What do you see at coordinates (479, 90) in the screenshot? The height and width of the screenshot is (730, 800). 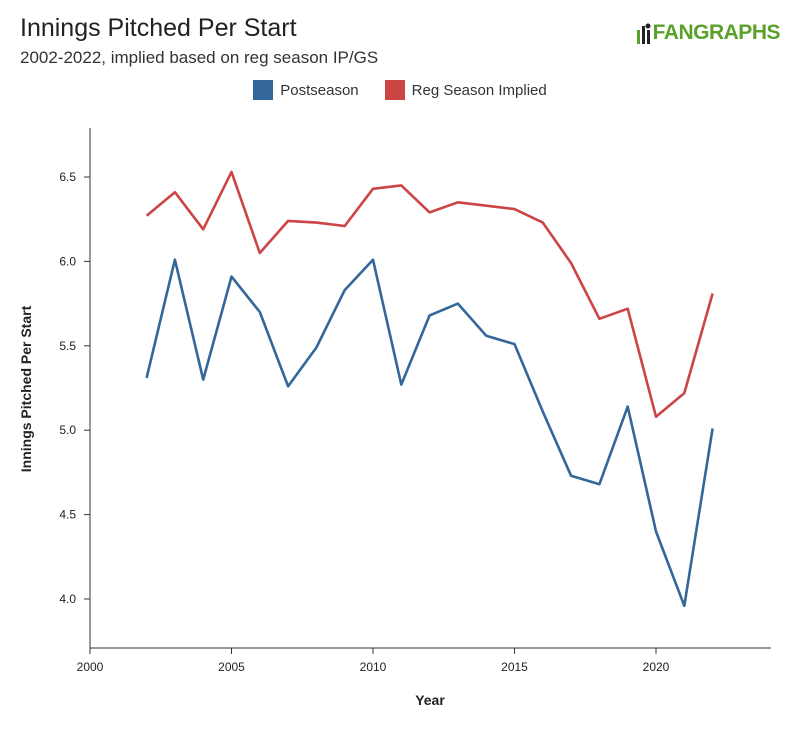 I see `legend-label-reg-season: Reg Season Implied` at bounding box center [479, 90].